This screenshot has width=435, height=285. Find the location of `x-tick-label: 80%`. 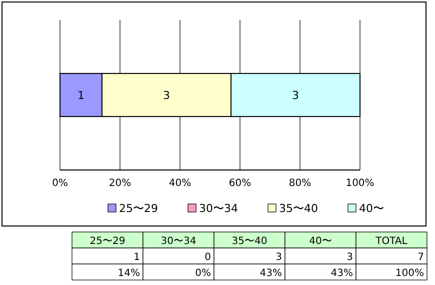

x-tick-label: 80% is located at coordinates (300, 183).